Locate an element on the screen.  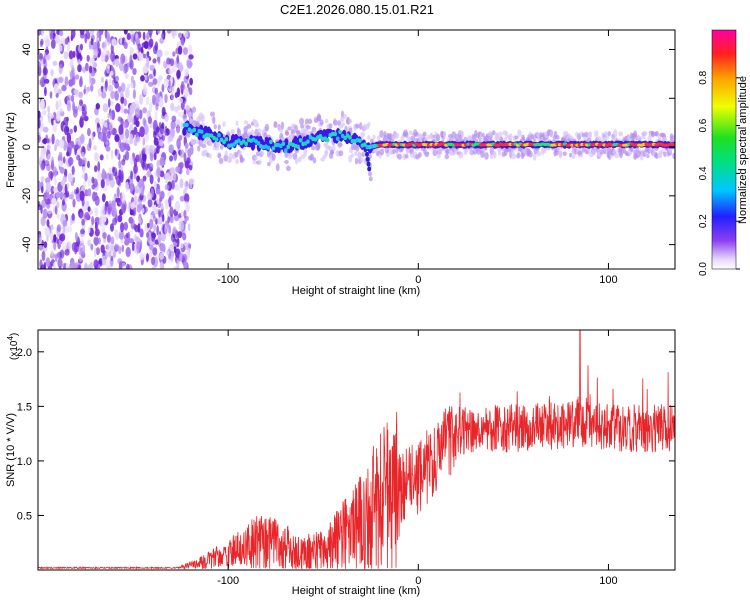
snr-scale-label: (x104) is located at coordinates (13, 346).